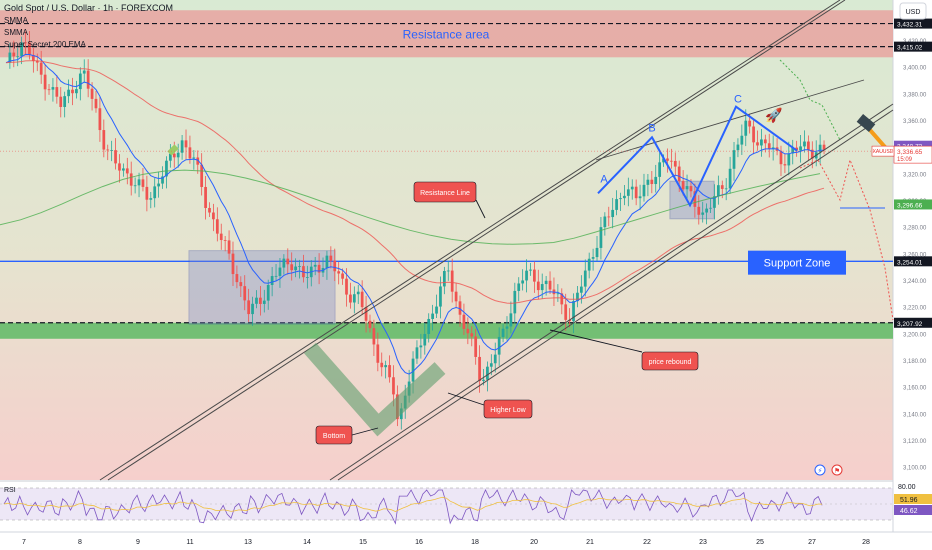 The height and width of the screenshot is (550, 932). I want to click on legend-symbol: Gold Spot / U.S. Dollar · 1h · FOREXCOM, so click(88, 8).